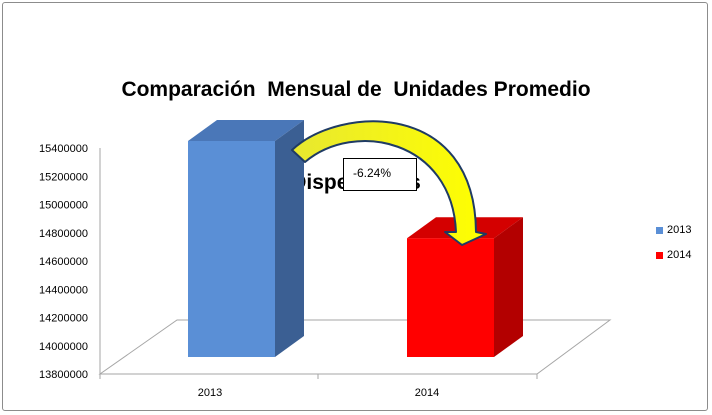 This screenshot has height=415, width=712. Describe the element at coordinates (63, 234) in the screenshot. I see `y-tick-label: 14800000` at that location.